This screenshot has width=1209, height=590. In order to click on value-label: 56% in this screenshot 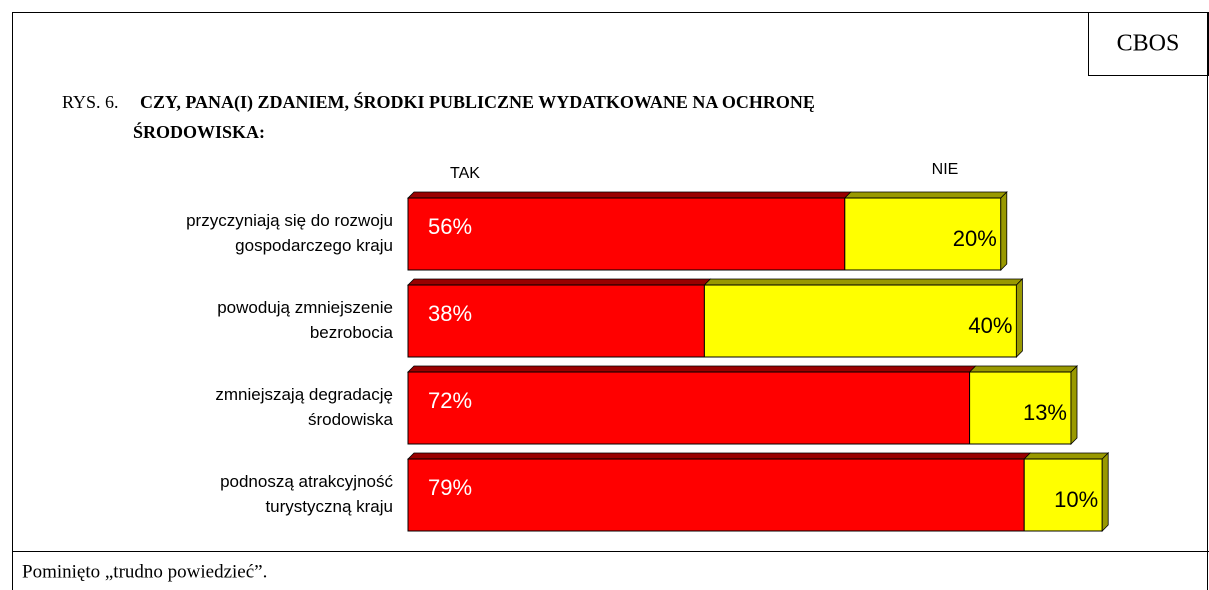, I will do `click(450, 226)`.